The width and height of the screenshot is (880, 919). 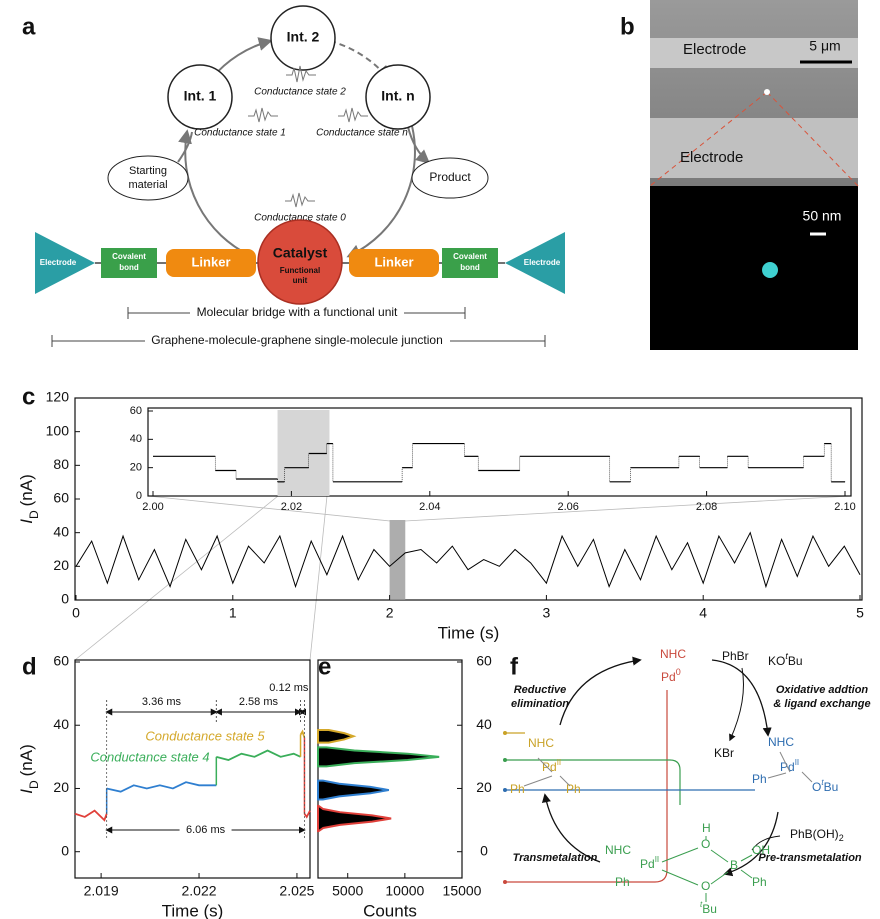 What do you see at coordinates (734, 865) in the screenshot?
I see `label: B` at bounding box center [734, 865].